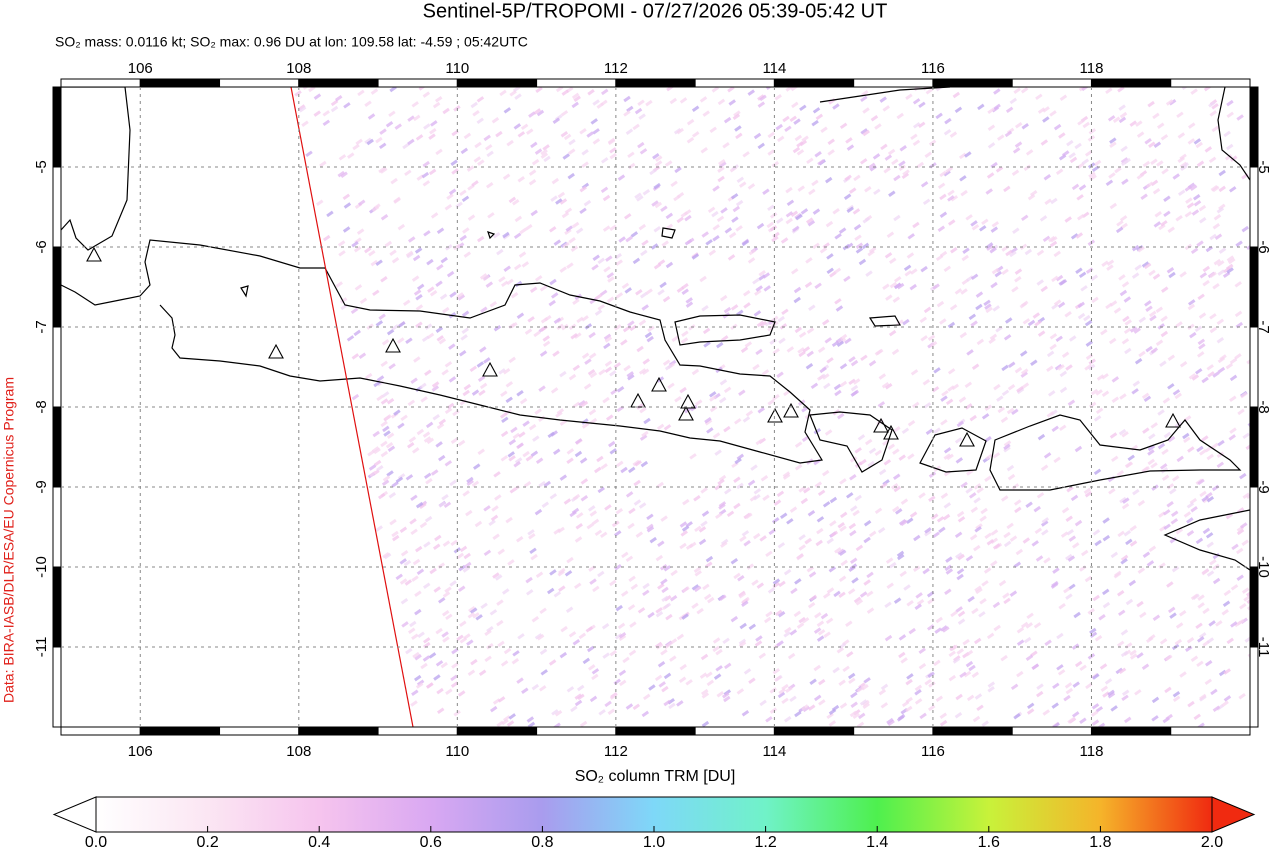 The image size is (1272, 853). I want to click on frame-bar, so click(734, 731).